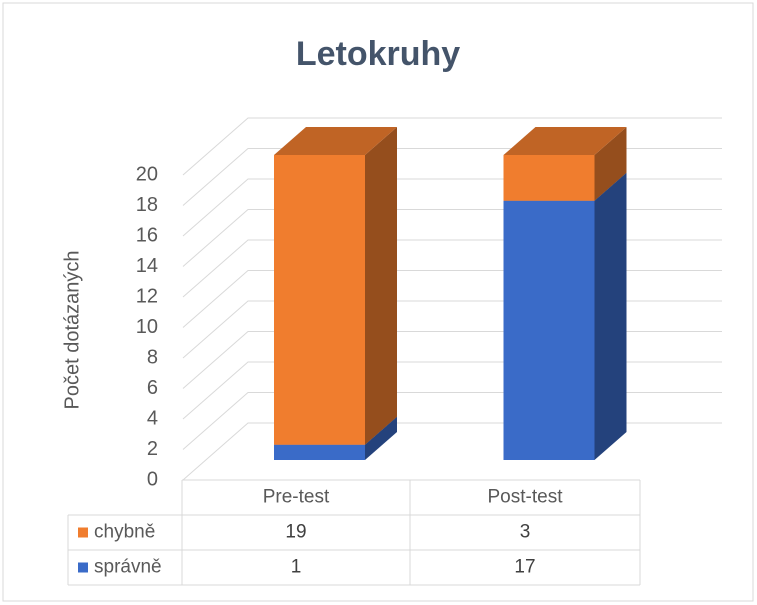 The image size is (757, 605). What do you see at coordinates (296, 497) in the screenshot?
I see `x-tick-label: Pre-test` at bounding box center [296, 497].